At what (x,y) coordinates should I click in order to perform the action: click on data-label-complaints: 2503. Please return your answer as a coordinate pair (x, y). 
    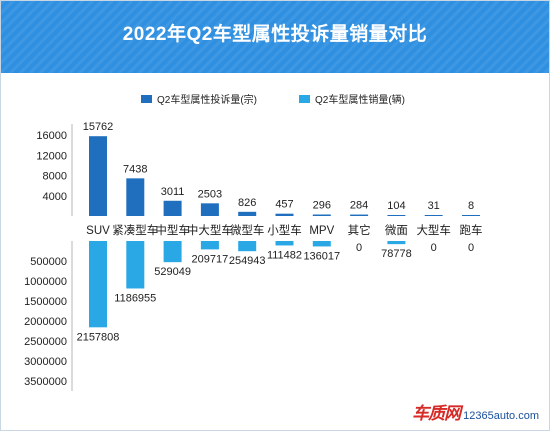
    Looking at the image, I should click on (210, 194).